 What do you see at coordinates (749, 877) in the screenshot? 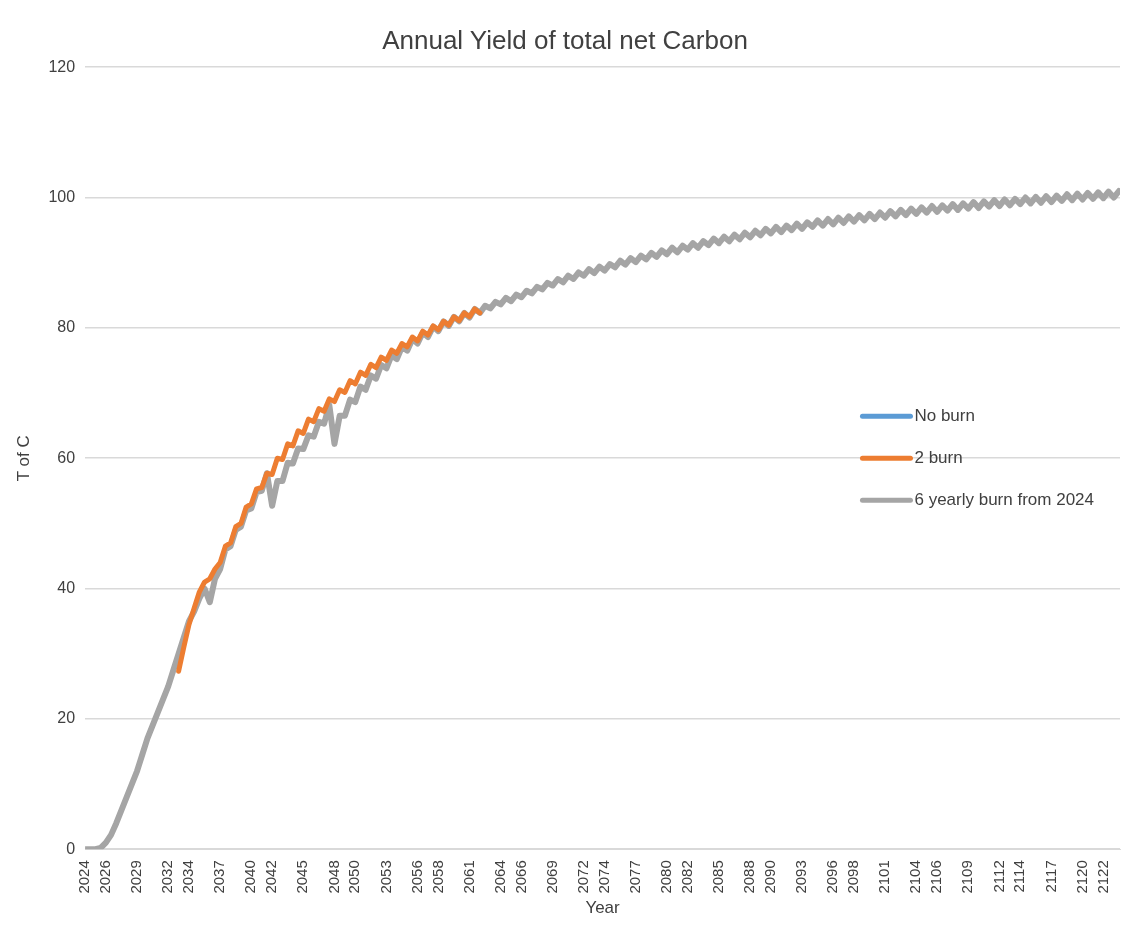
I see `x-tick-label: 2088` at bounding box center [749, 877].